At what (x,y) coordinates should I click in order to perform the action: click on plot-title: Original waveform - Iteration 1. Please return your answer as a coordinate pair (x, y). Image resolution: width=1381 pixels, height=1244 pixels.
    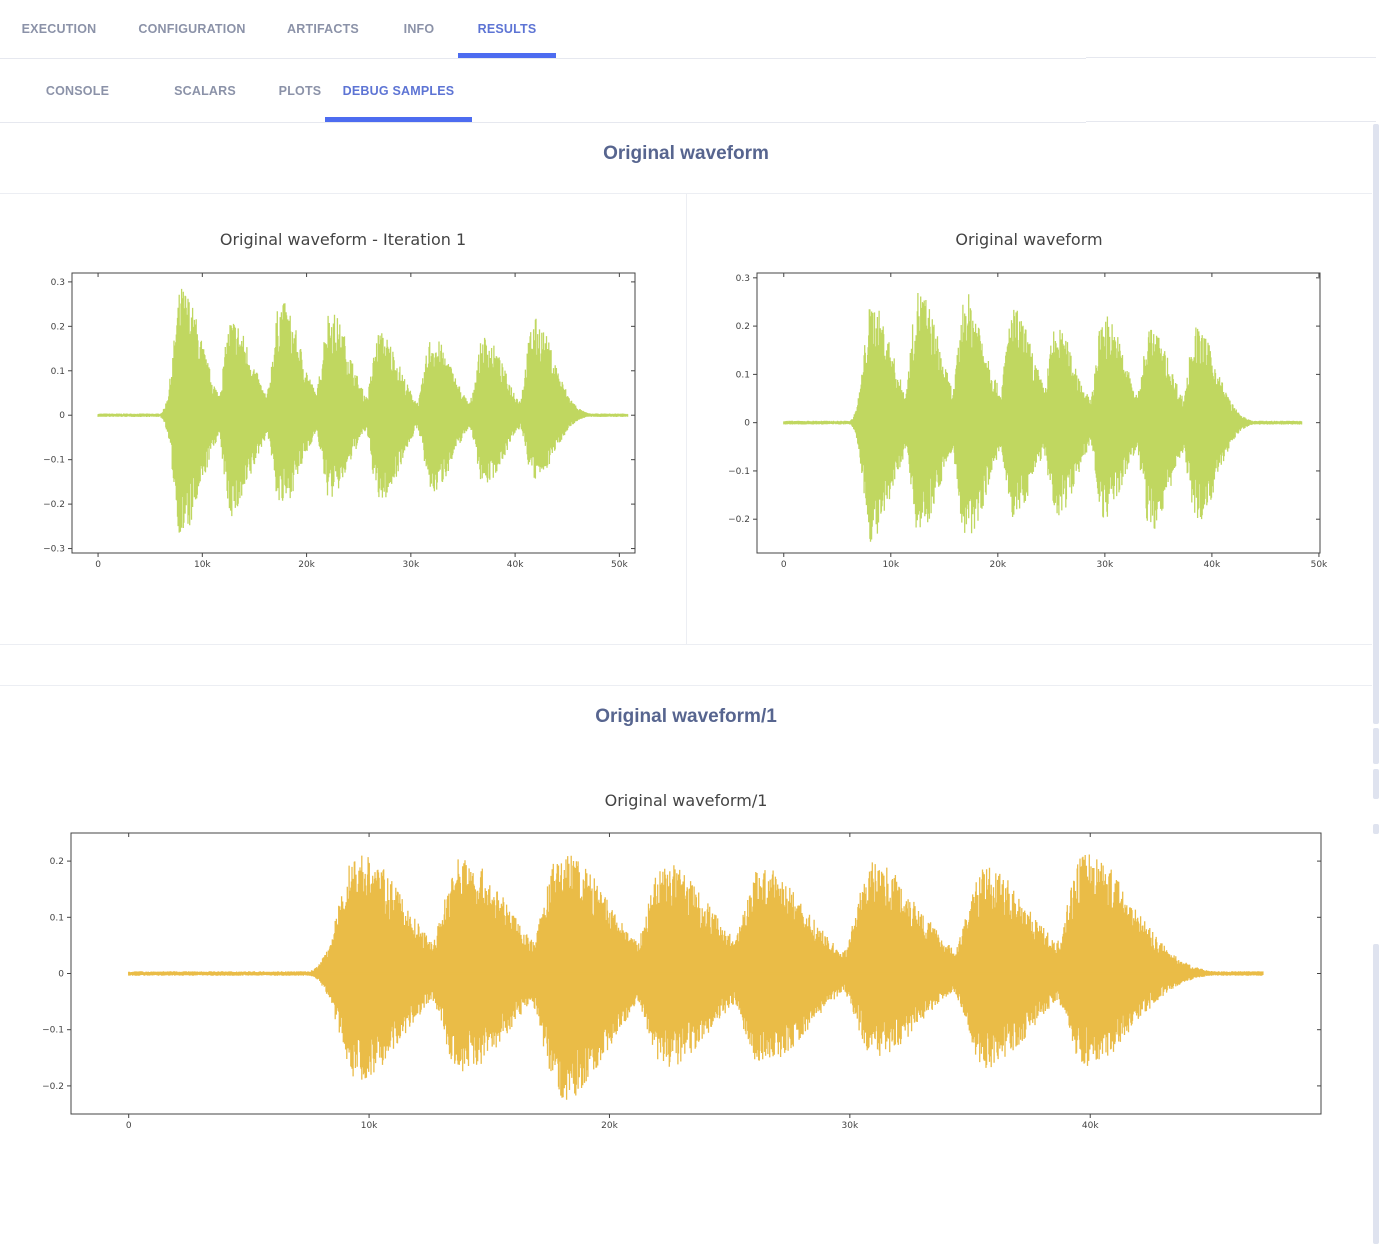
    Looking at the image, I should click on (343, 239).